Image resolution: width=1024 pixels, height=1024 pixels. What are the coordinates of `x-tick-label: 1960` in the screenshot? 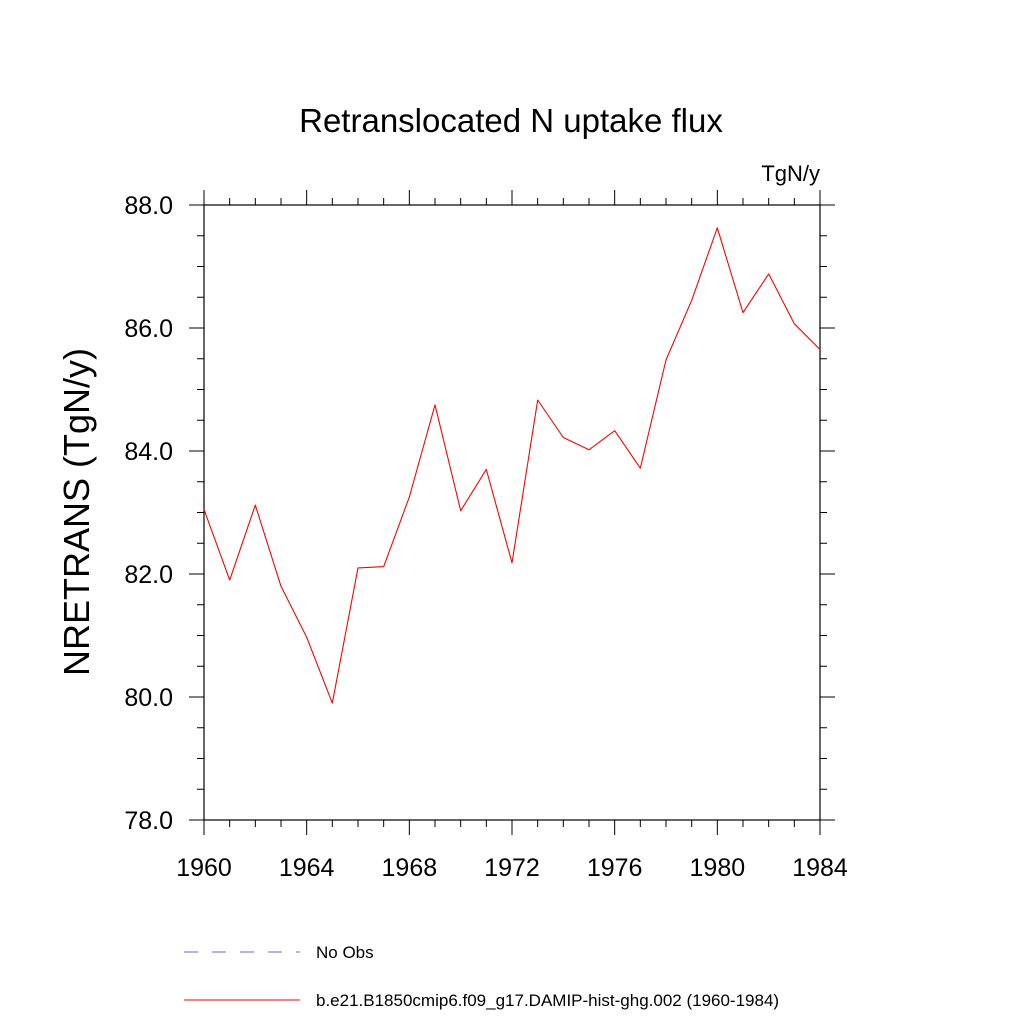 It's located at (204, 868).